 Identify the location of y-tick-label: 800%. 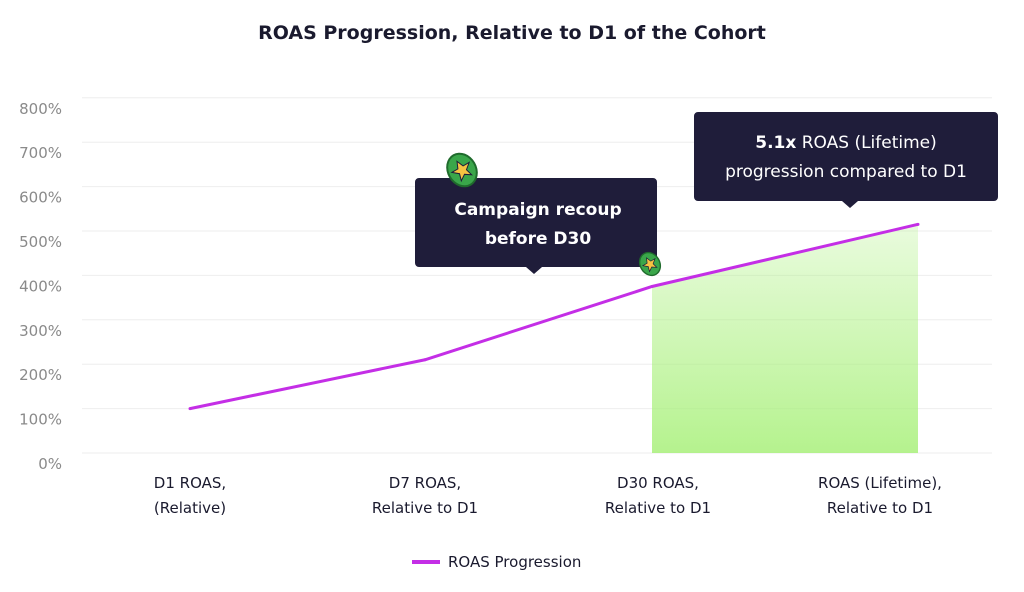
(40, 109).